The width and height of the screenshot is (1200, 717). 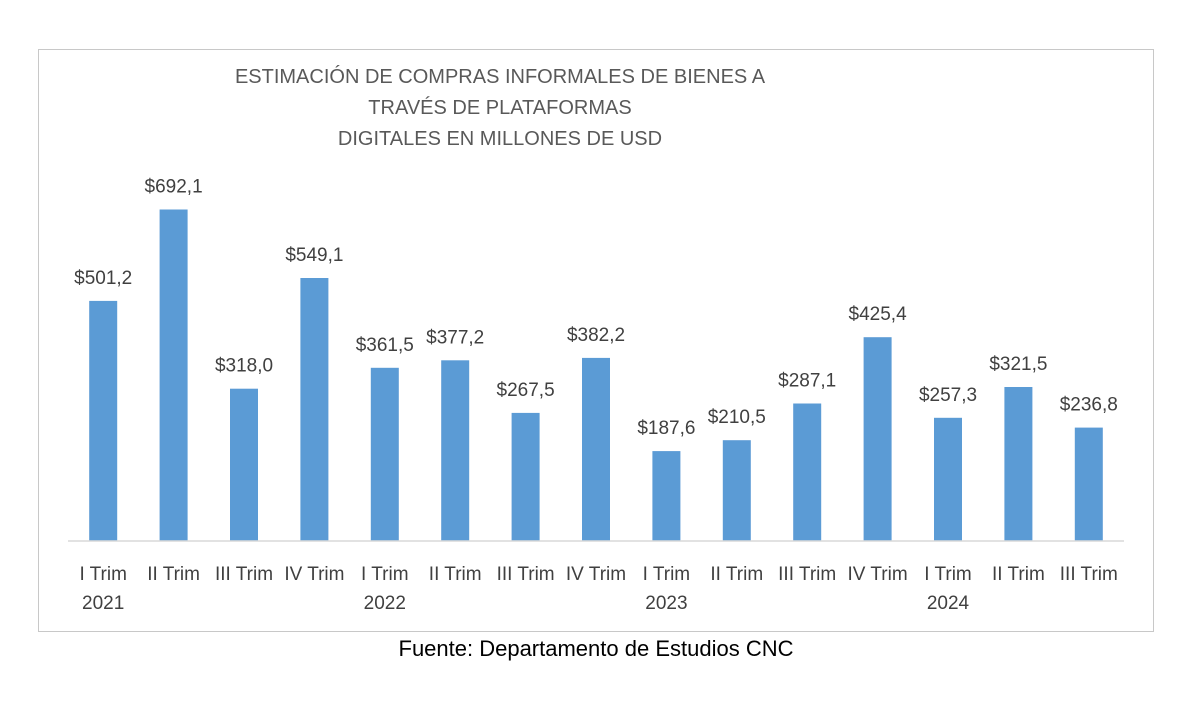 I want to click on x-tick-label-14: II Trim, so click(x=1018, y=574).